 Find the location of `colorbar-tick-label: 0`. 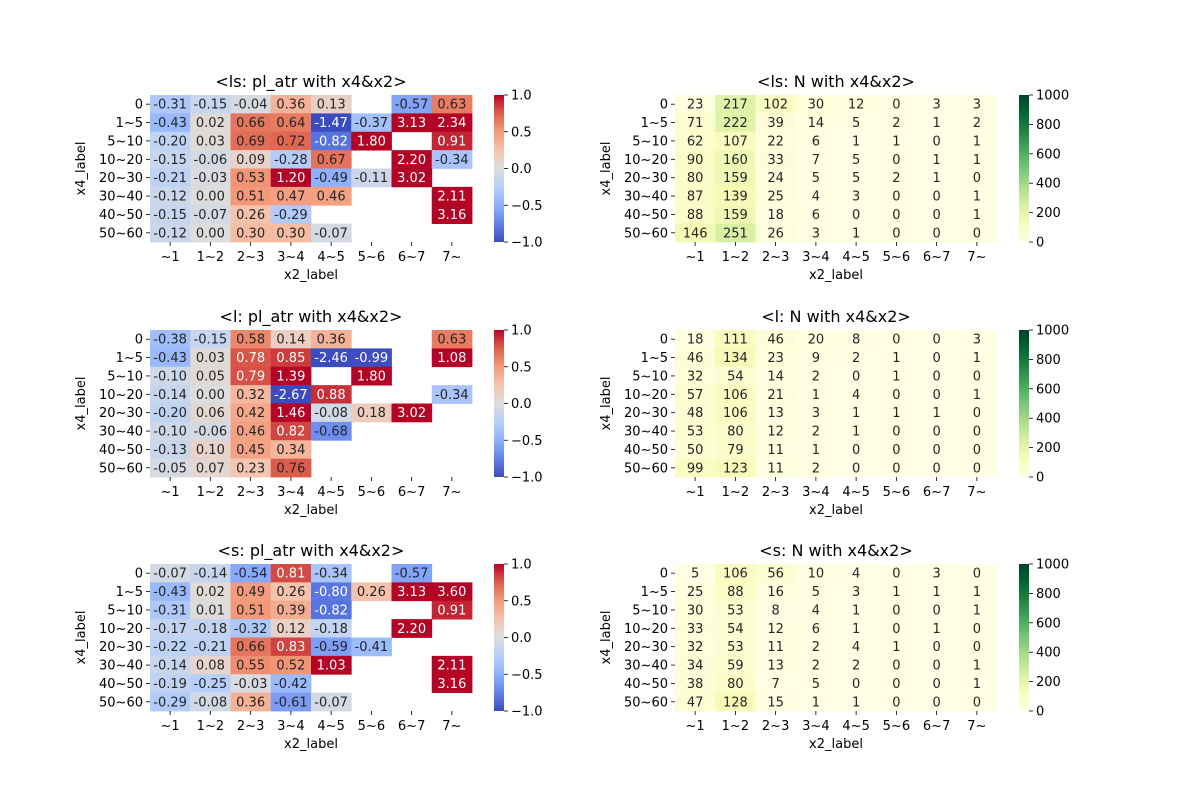

colorbar-tick-label: 0 is located at coordinates (1040, 478).